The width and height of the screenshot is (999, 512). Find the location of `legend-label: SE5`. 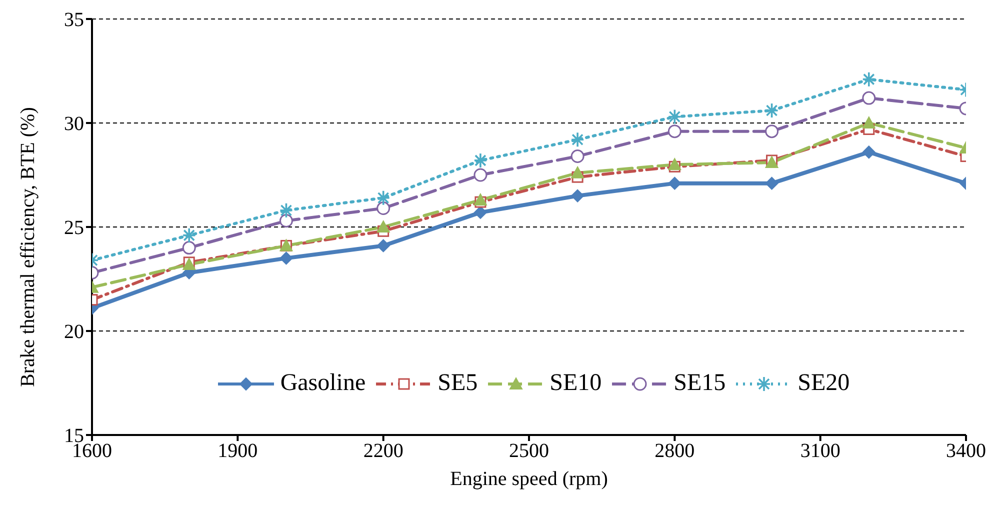

legend-label: SE5 is located at coordinates (458, 383).